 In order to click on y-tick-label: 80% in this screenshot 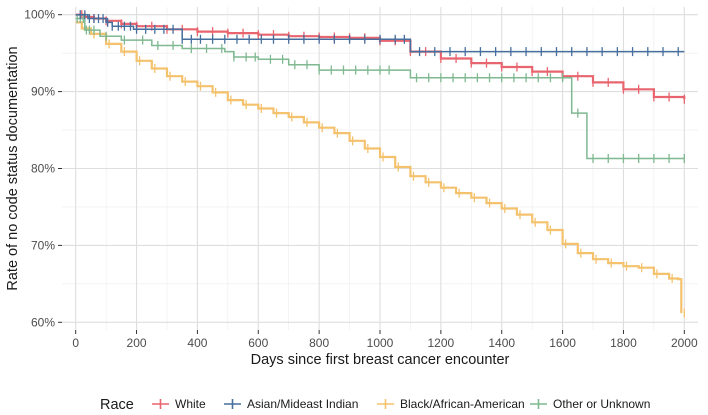, I will do `click(43, 169)`.